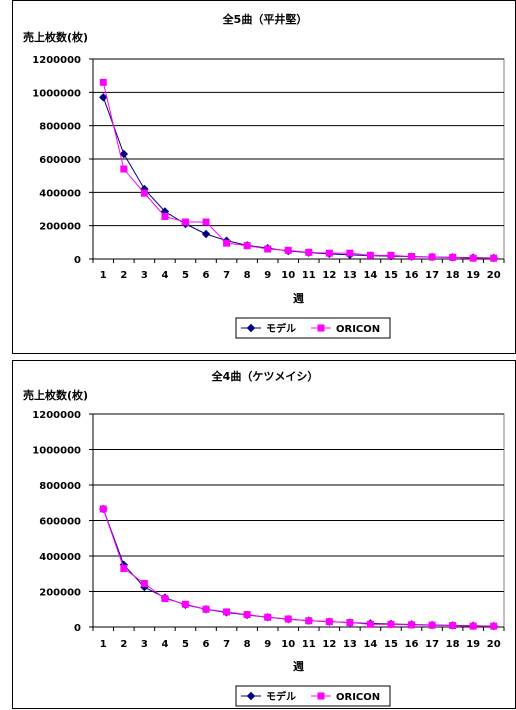 The width and height of the screenshot is (516, 710). I want to click on x-tick-label: 9, so click(267, 644).